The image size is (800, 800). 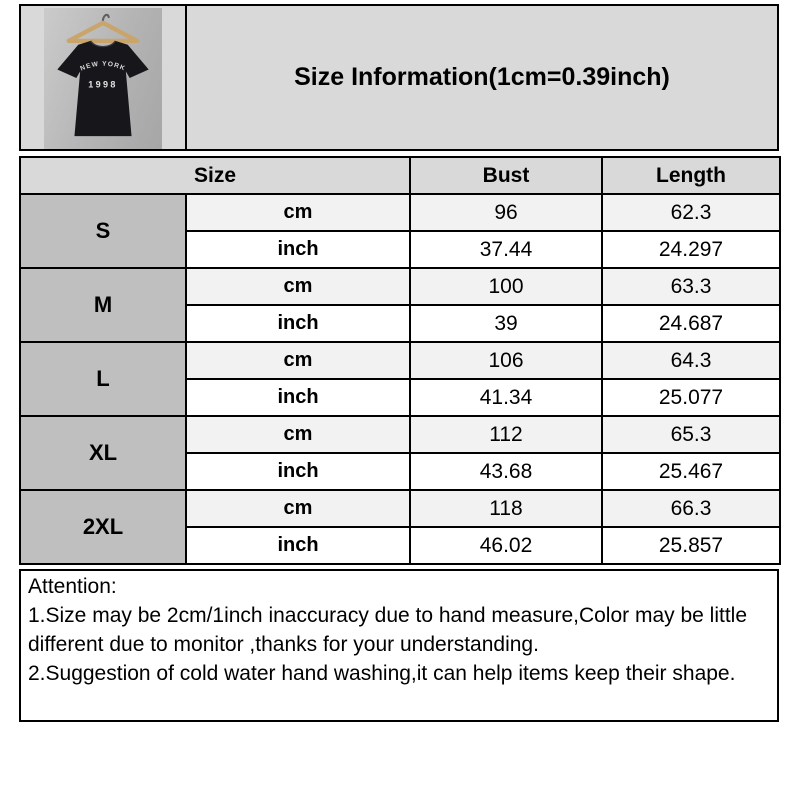 I want to click on bust-value-cell: 106, so click(x=506, y=360).